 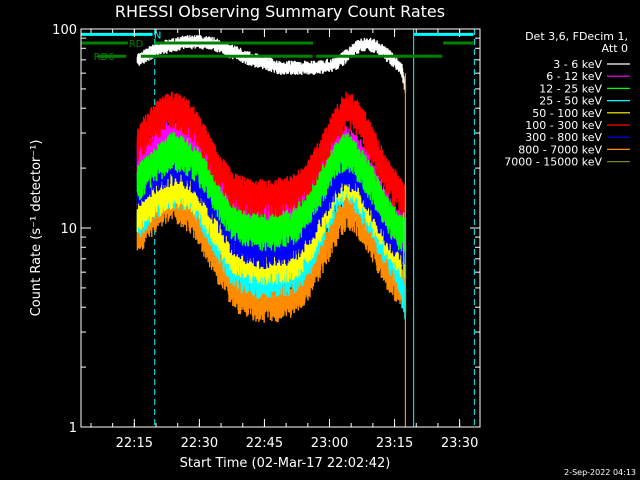 What do you see at coordinates (285, 463) in the screenshot?
I see `x-axis-label: Start Time (02-Mar-17 22:02:42)` at bounding box center [285, 463].